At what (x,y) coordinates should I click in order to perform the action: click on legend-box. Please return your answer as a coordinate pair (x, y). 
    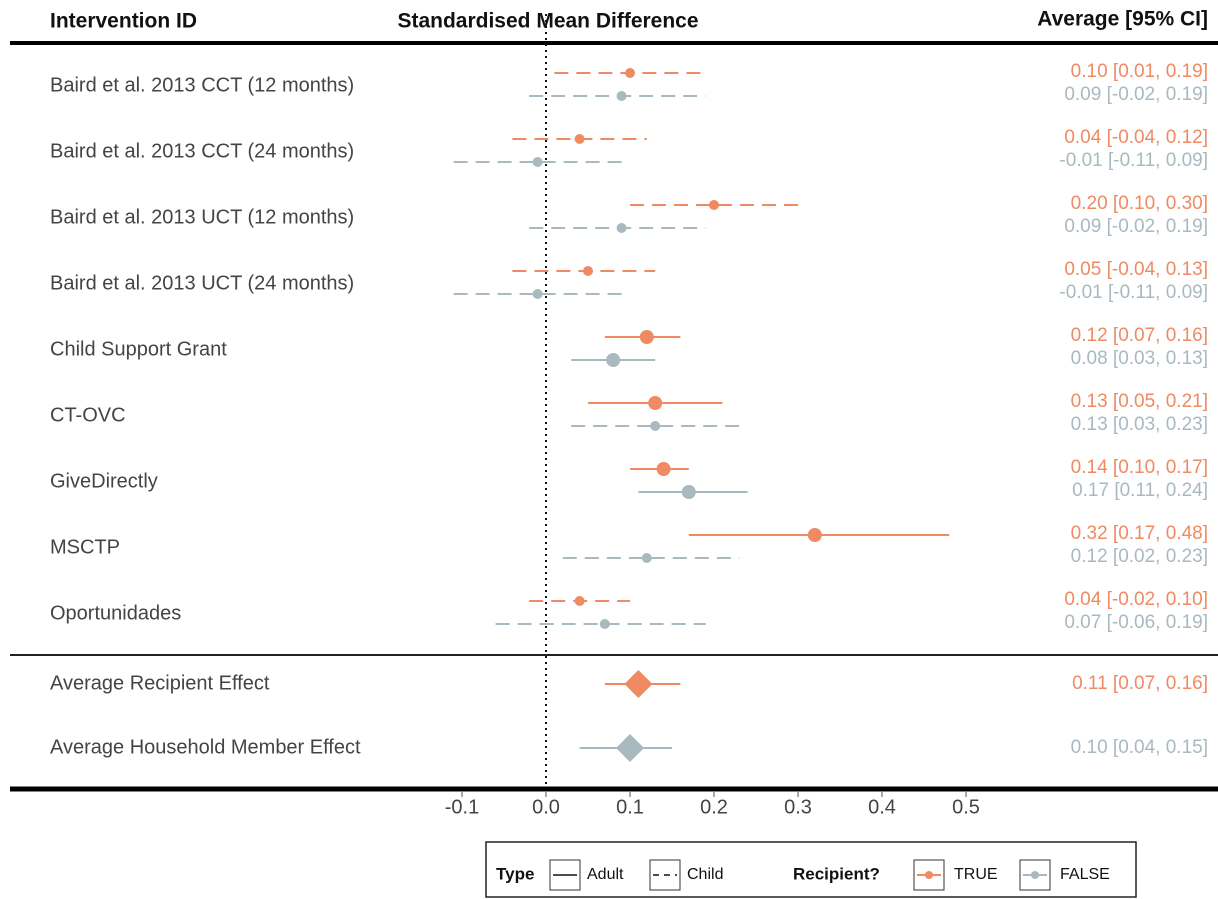
    Looking at the image, I should click on (811, 869).